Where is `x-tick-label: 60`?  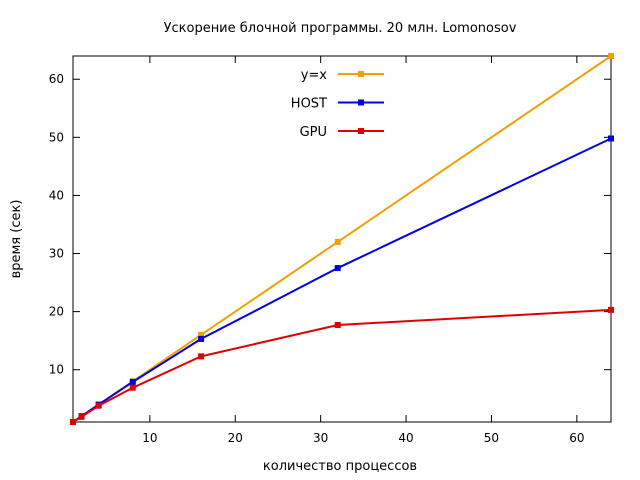 x-tick-label: 60 is located at coordinates (576, 438).